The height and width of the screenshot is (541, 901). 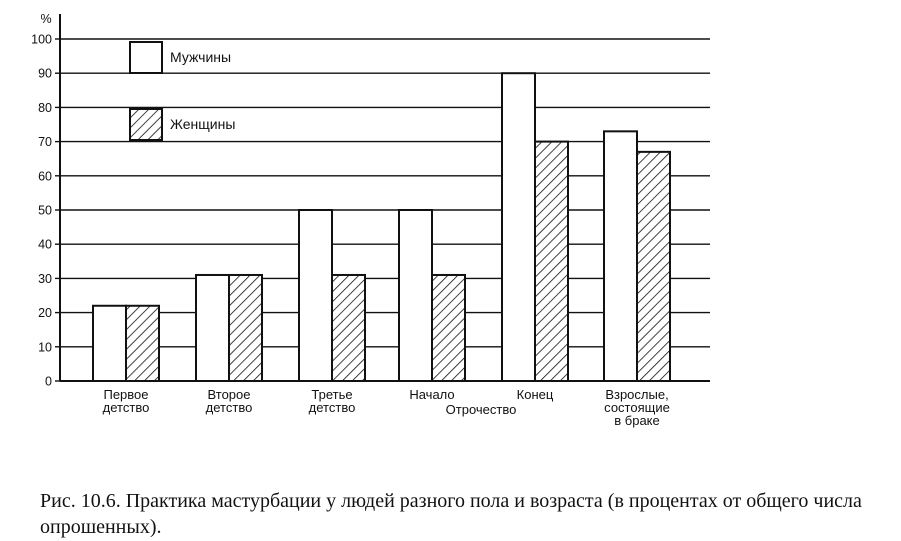 I want to click on axes: 0 10 20 30 40 50 60 70 80 90 100%, so click(x=46, y=200).